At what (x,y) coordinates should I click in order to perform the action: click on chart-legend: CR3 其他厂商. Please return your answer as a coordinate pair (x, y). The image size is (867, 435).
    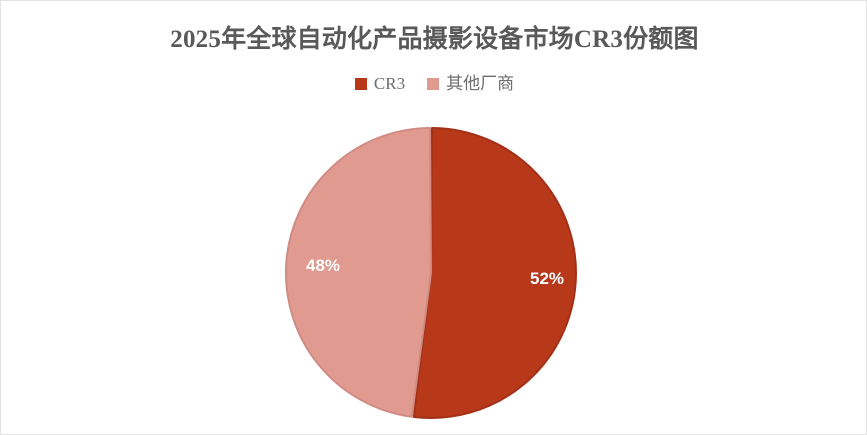
    Looking at the image, I should click on (433, 83).